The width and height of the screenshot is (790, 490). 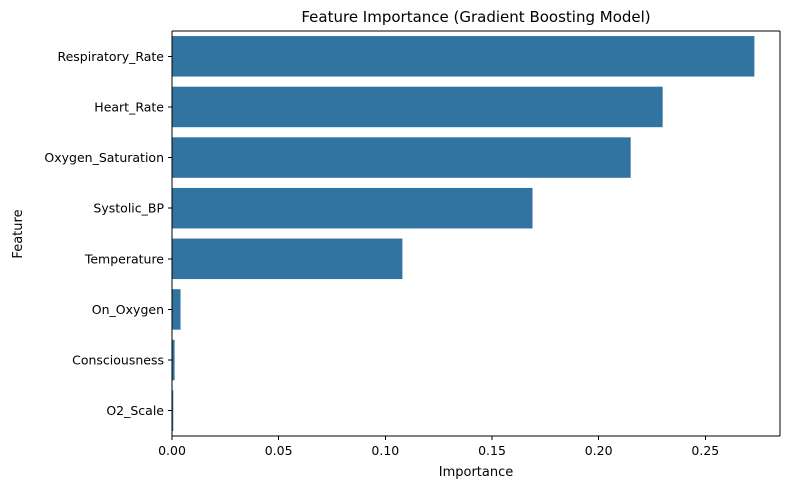 I want to click on bar-consciousness, so click(x=173, y=360).